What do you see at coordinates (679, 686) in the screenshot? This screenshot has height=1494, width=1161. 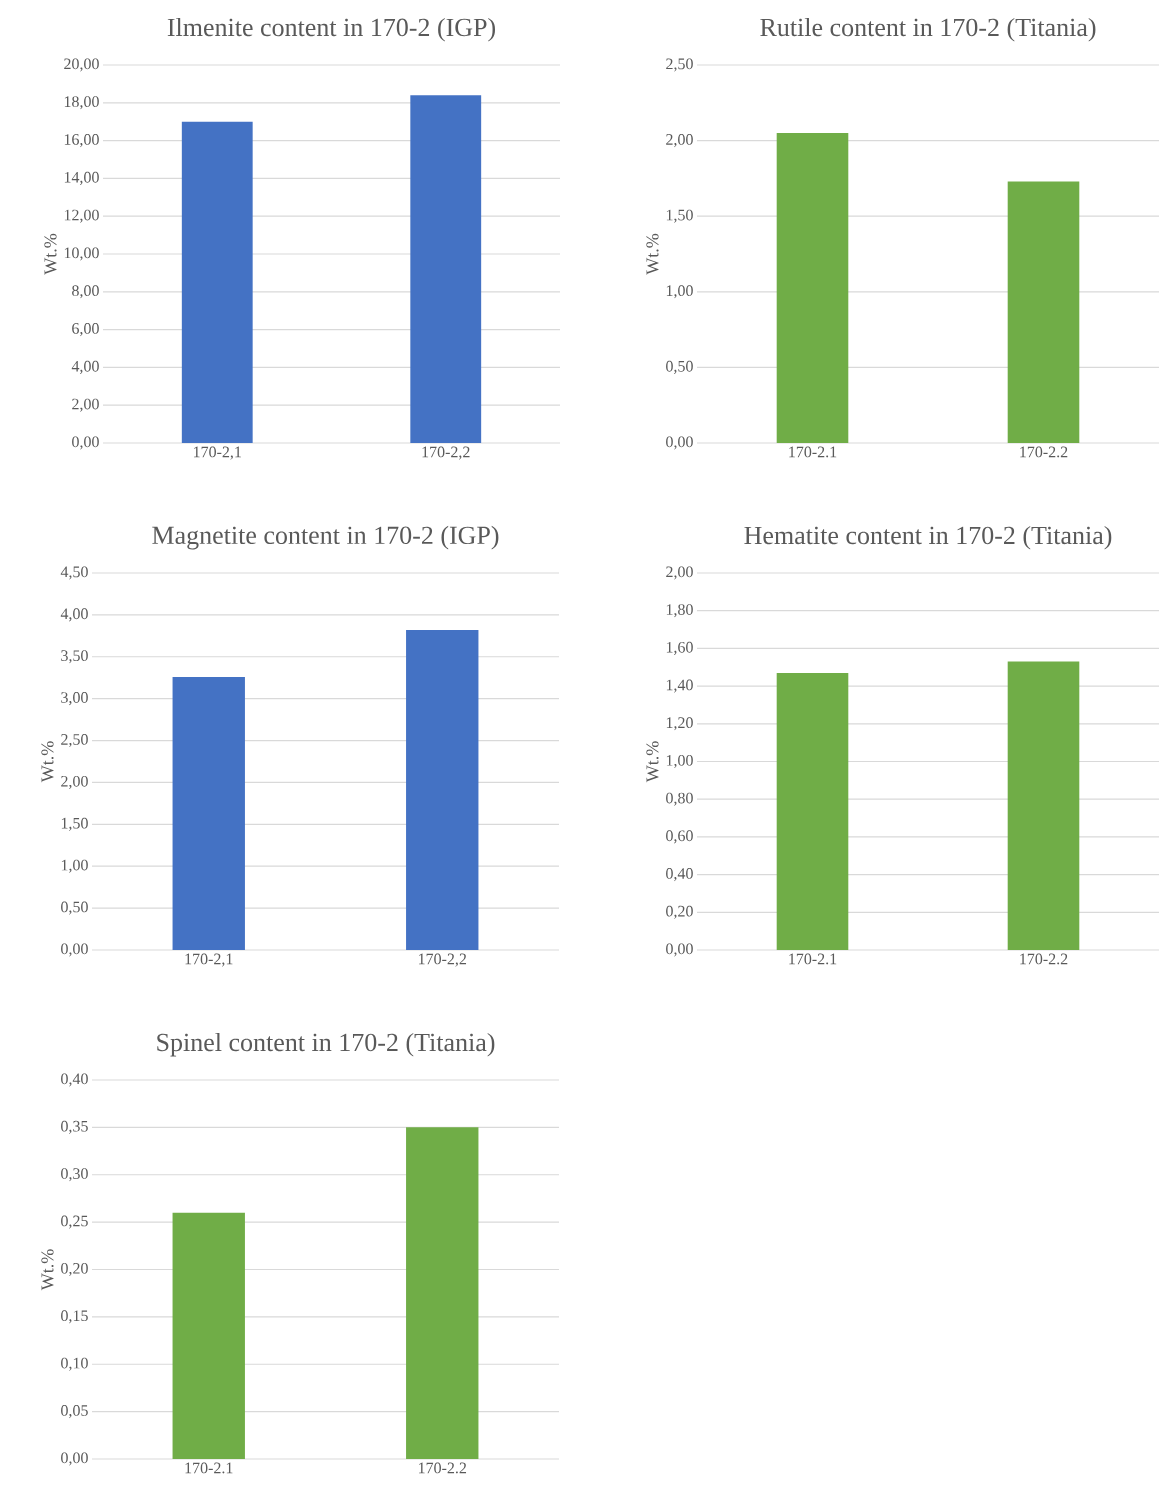 I see `y-tick-label: 1,40` at bounding box center [679, 686].